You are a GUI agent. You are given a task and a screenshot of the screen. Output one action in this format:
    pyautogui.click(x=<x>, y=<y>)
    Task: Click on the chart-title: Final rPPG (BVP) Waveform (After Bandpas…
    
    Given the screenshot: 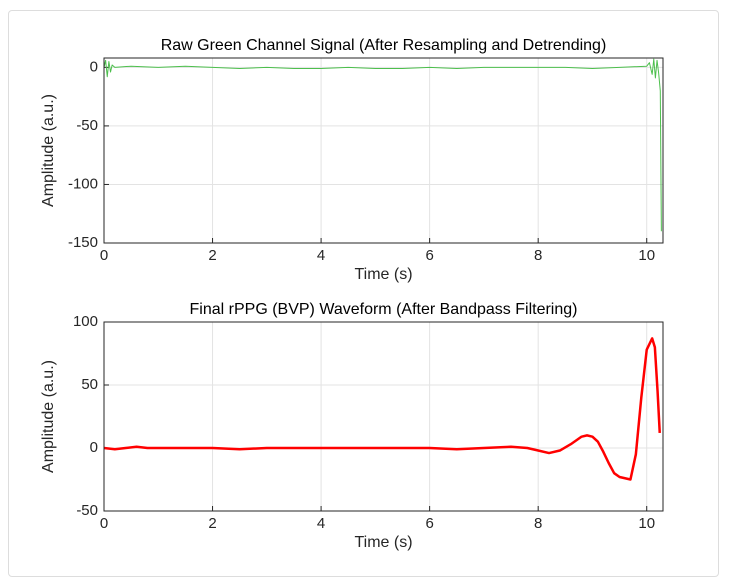 What is the action you would take?
    pyautogui.click(x=384, y=309)
    